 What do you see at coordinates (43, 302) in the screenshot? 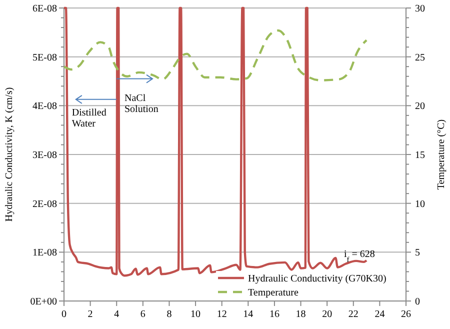
I see `y-tick-label: 0E+00` at bounding box center [43, 302].